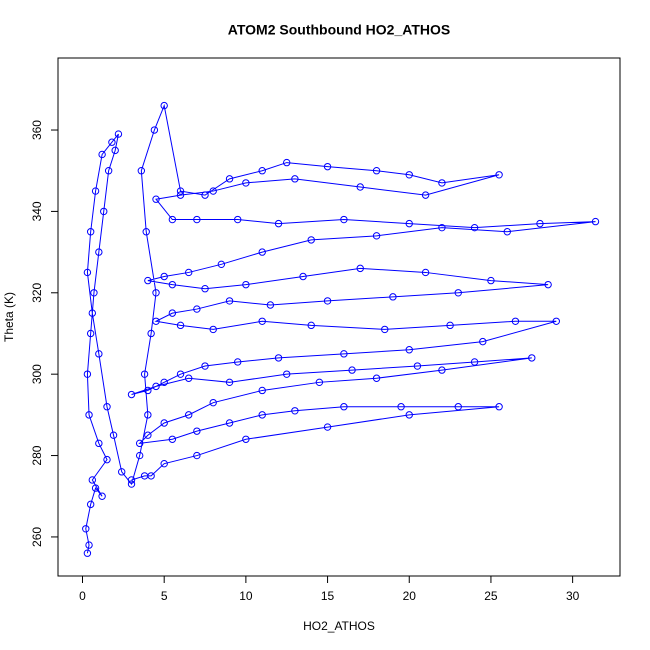 The height and width of the screenshot is (650, 650). I want to click on x-tick-label: 30, so click(573, 596).